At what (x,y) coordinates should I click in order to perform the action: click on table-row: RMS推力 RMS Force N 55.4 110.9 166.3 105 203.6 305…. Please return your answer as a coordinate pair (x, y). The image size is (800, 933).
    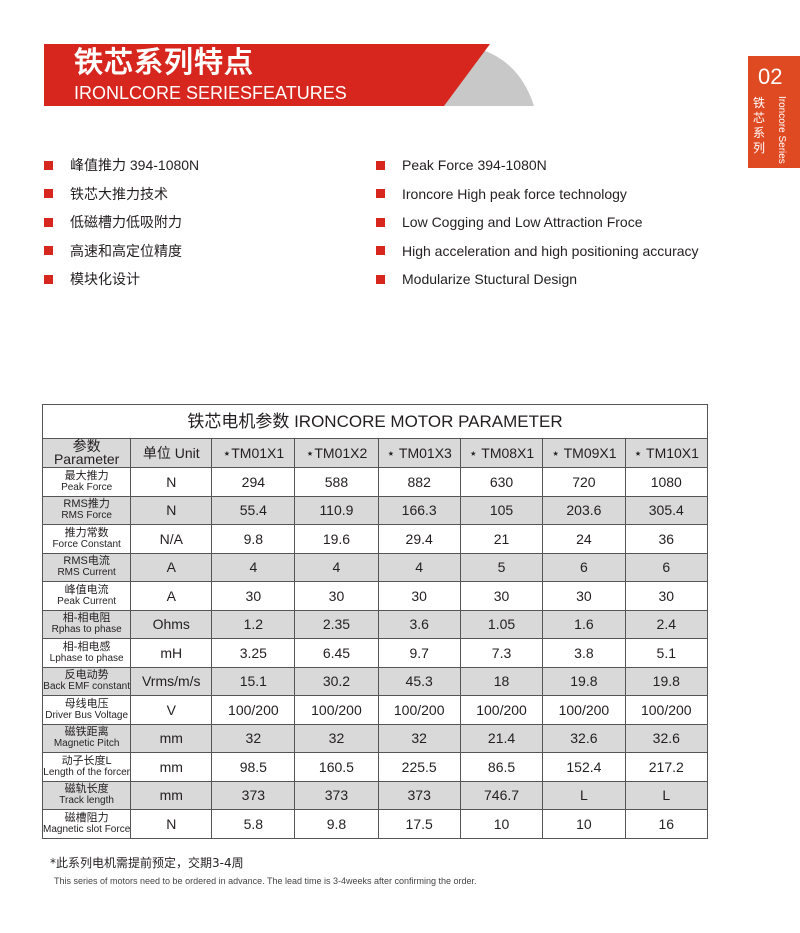
    Looking at the image, I should click on (375, 510).